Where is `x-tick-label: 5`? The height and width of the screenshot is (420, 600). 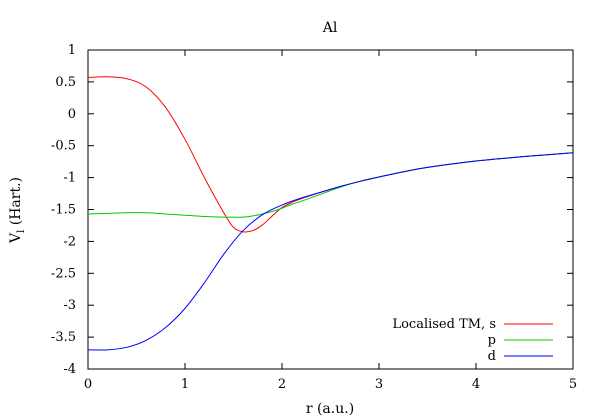
x-tick-label: 5 is located at coordinates (573, 384).